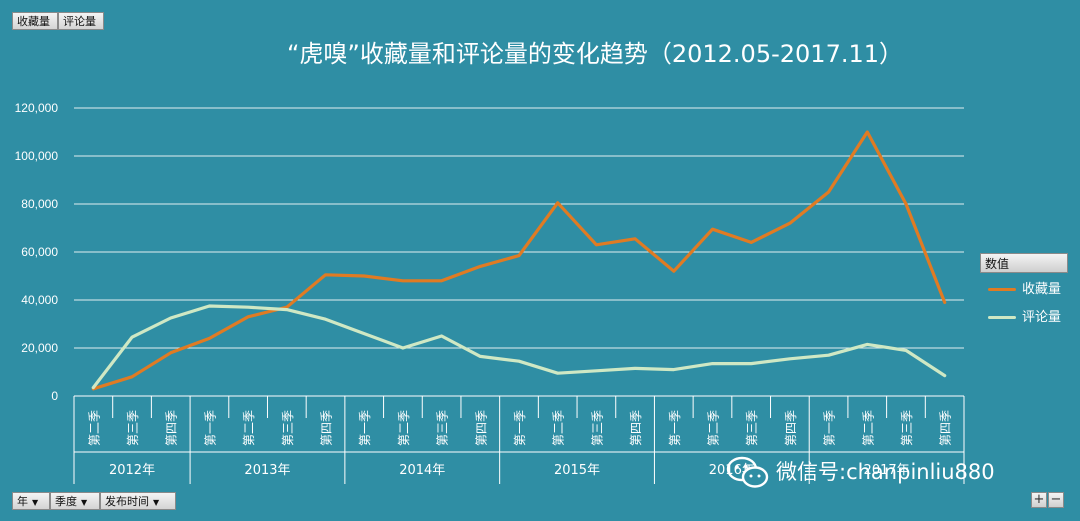 The width and height of the screenshot is (1080, 521). Describe the element at coordinates (31, 501) in the screenshot. I see `year-dropdown: 年 ▼` at that location.